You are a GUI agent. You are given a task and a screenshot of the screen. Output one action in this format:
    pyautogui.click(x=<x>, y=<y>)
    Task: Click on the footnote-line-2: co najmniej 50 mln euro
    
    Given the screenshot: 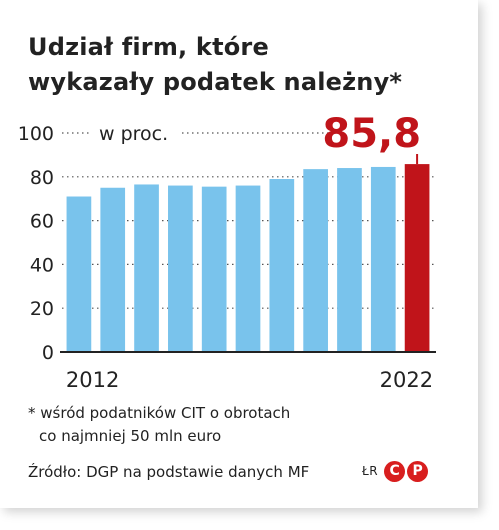 What is the action you would take?
    pyautogui.click(x=130, y=436)
    